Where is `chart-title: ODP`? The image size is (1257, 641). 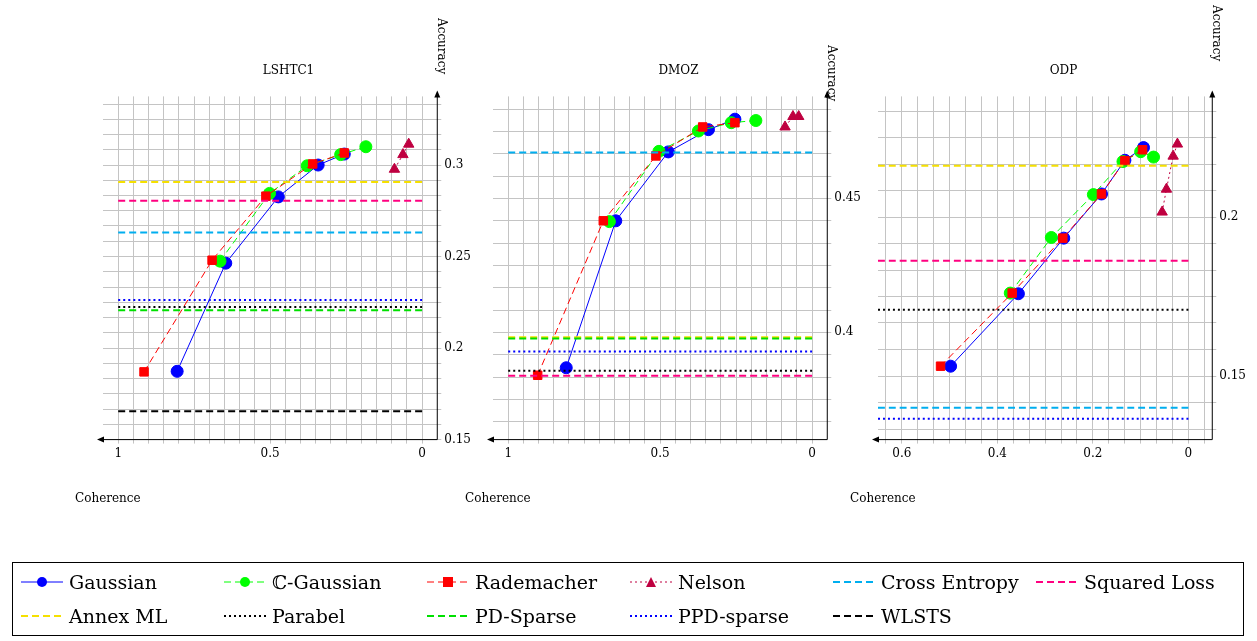
chart-title: ODP is located at coordinates (1063, 70).